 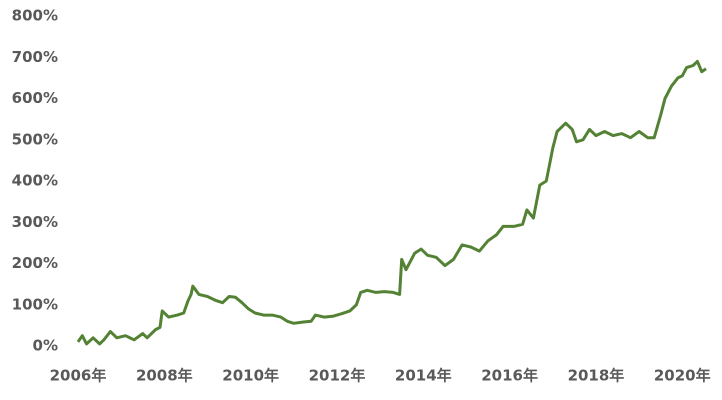 What do you see at coordinates (35, 139) in the screenshot?
I see `y-tick-label: 500%` at bounding box center [35, 139].